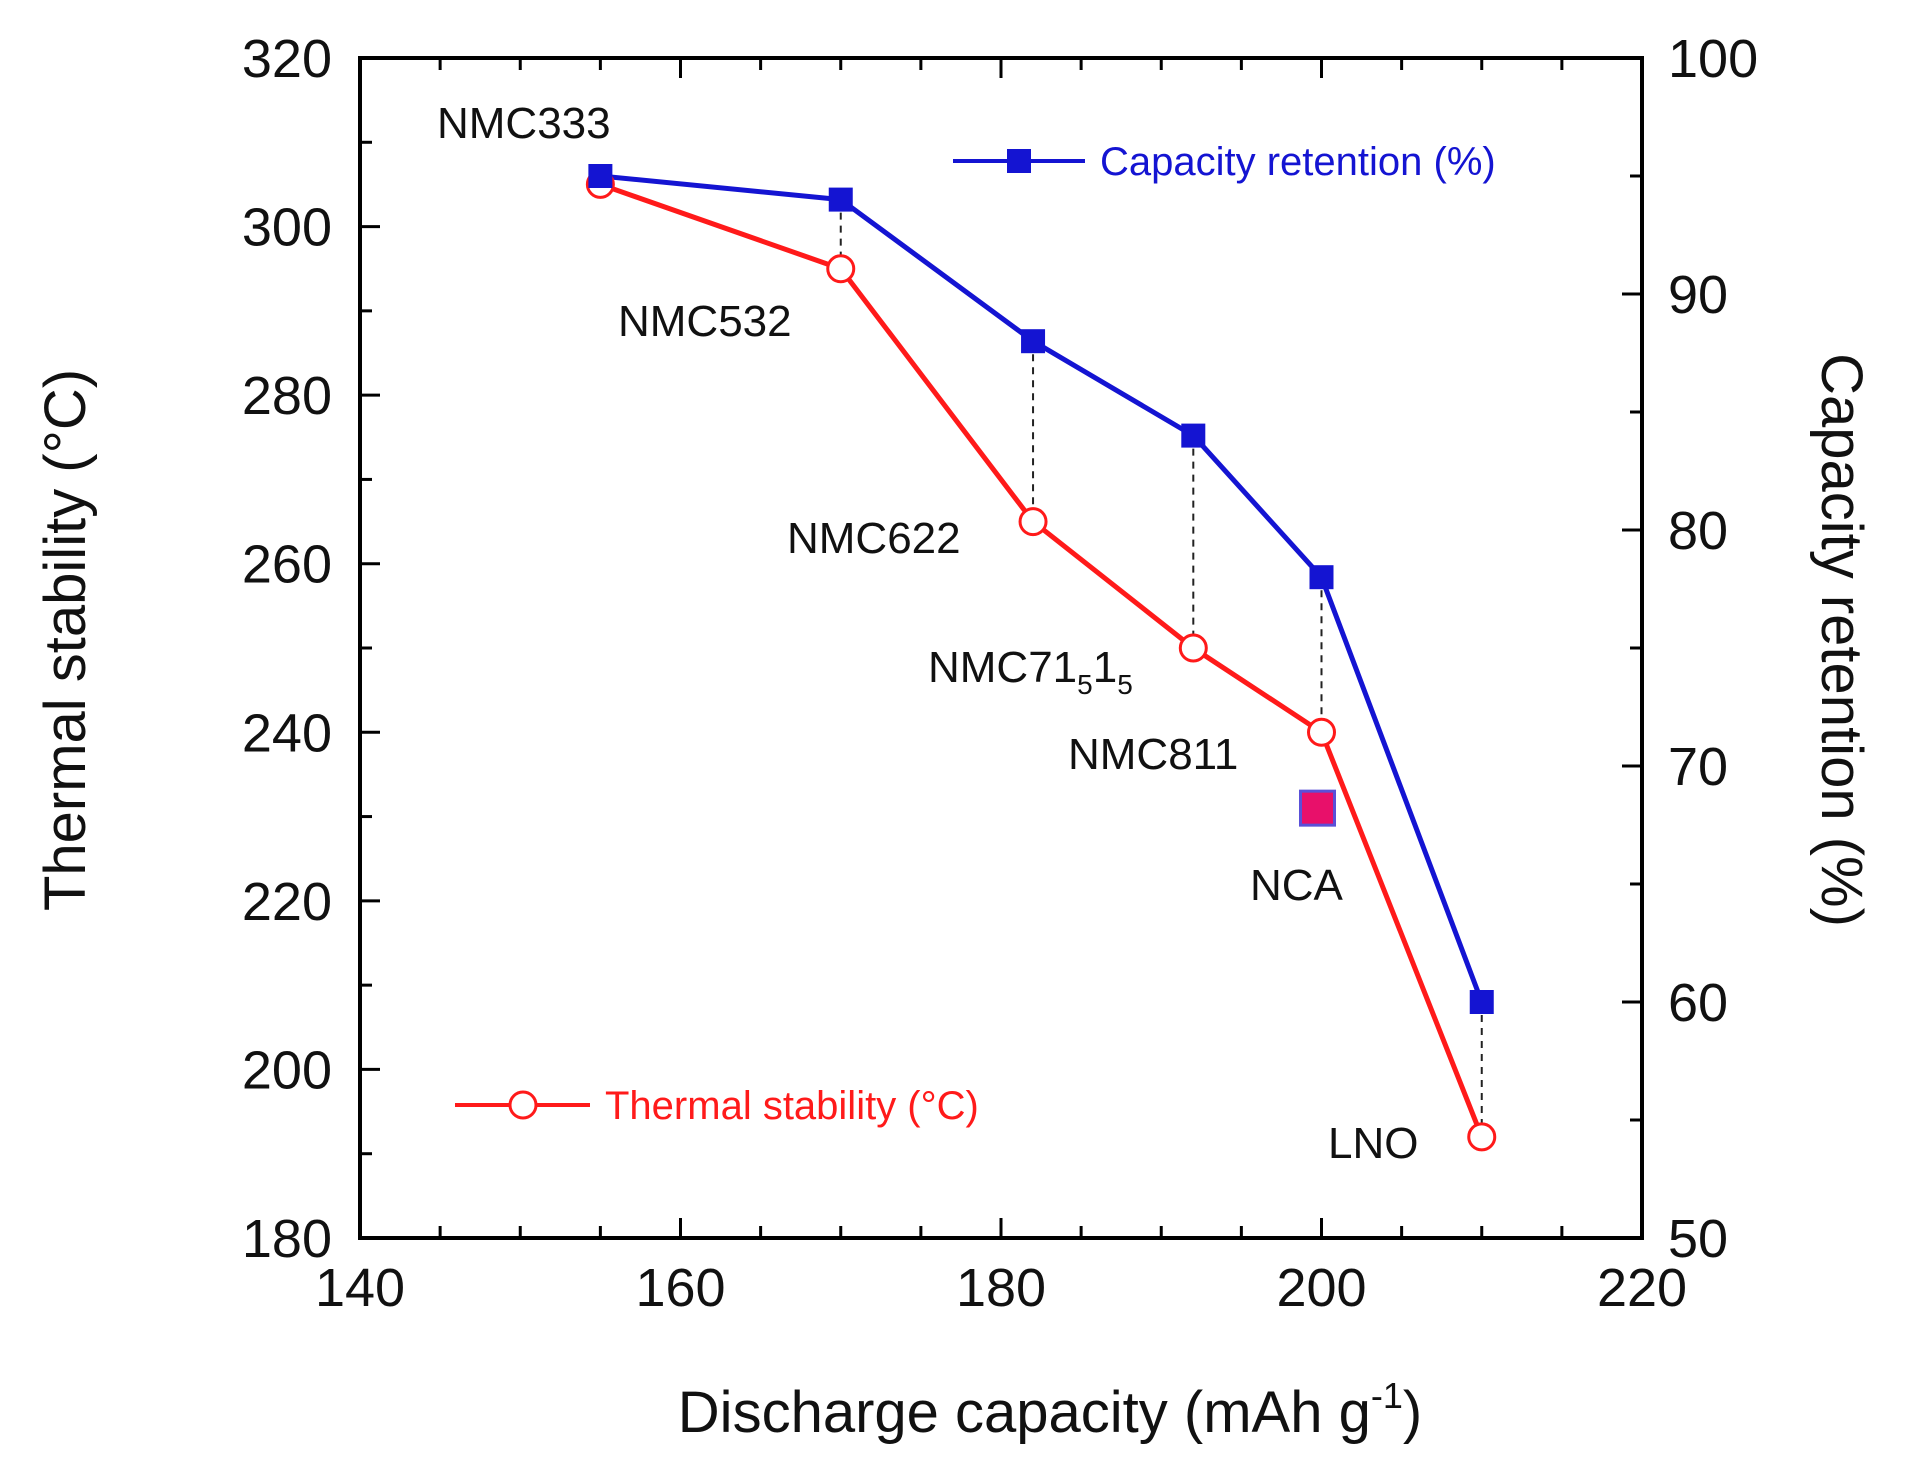 This screenshot has width=1912, height=1469. What do you see at coordinates (1153, 754) in the screenshot?
I see `point-label-nmc811: NMC811` at bounding box center [1153, 754].